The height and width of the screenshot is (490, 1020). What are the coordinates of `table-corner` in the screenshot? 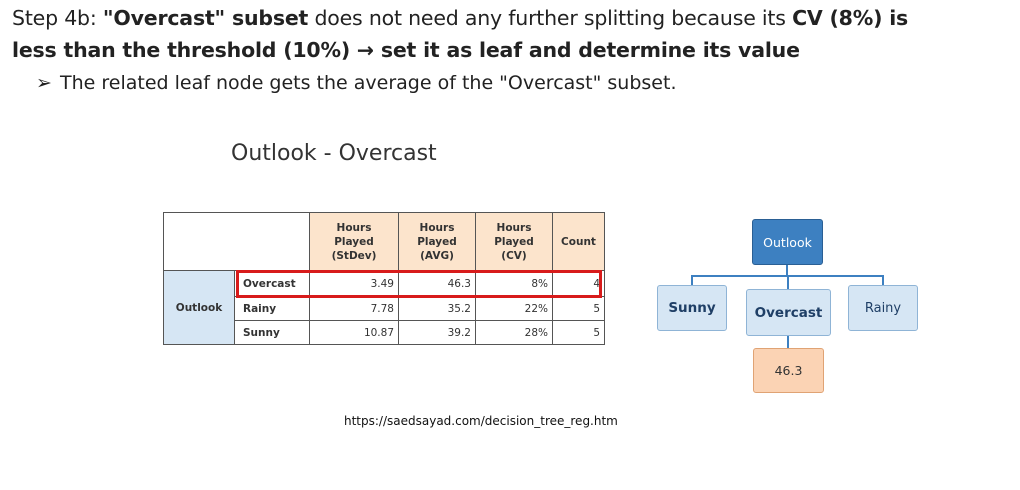 It's located at (236, 241).